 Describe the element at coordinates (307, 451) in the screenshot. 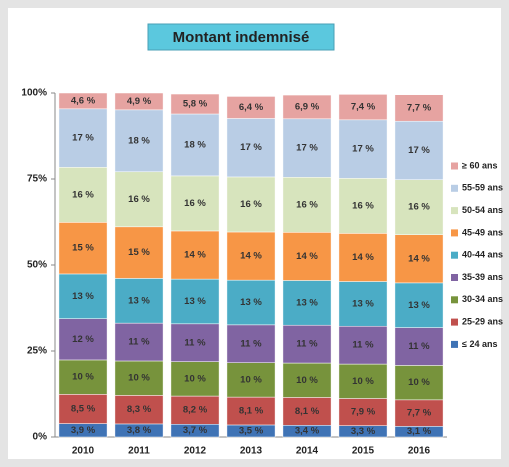

I see `x-tick-label: 2014` at that location.